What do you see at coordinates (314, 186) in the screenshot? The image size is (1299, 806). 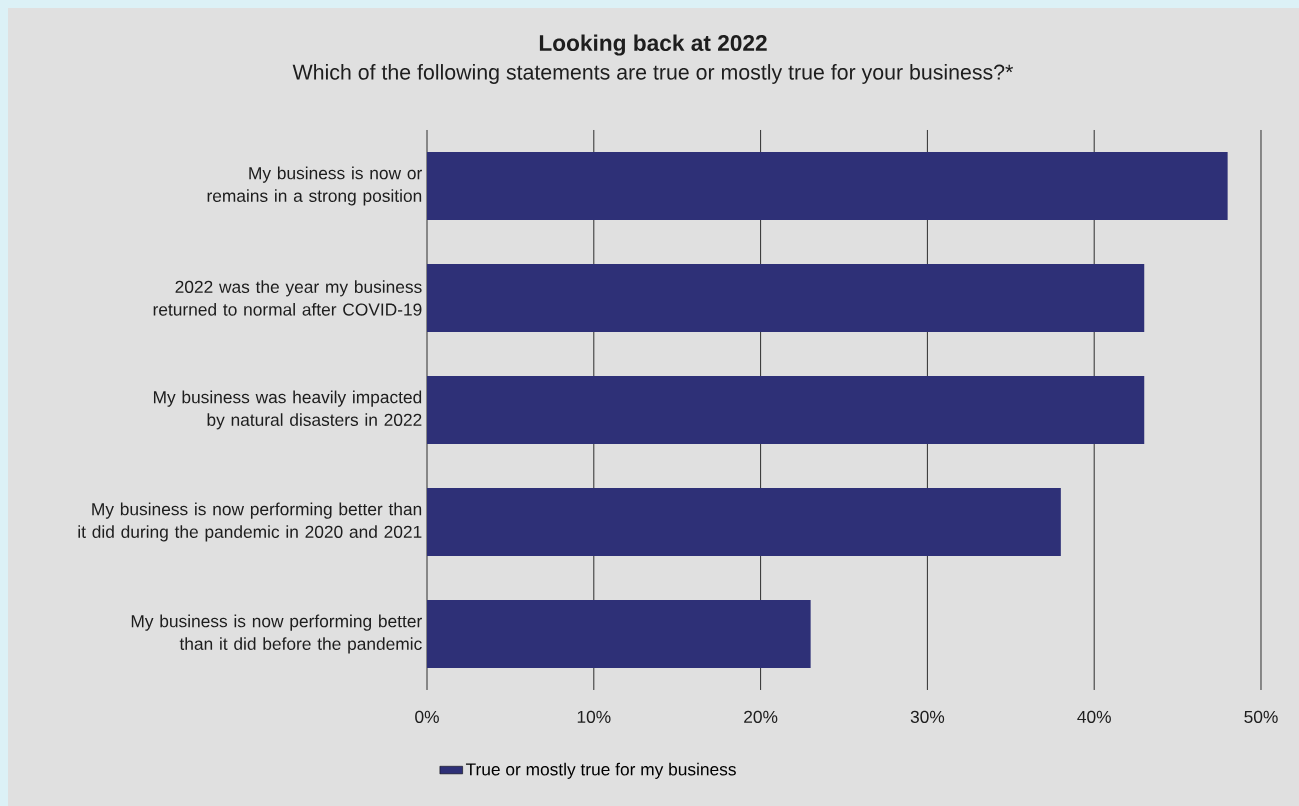 I see `y-tick-label: My business is now or remains in a strong position` at bounding box center [314, 186].